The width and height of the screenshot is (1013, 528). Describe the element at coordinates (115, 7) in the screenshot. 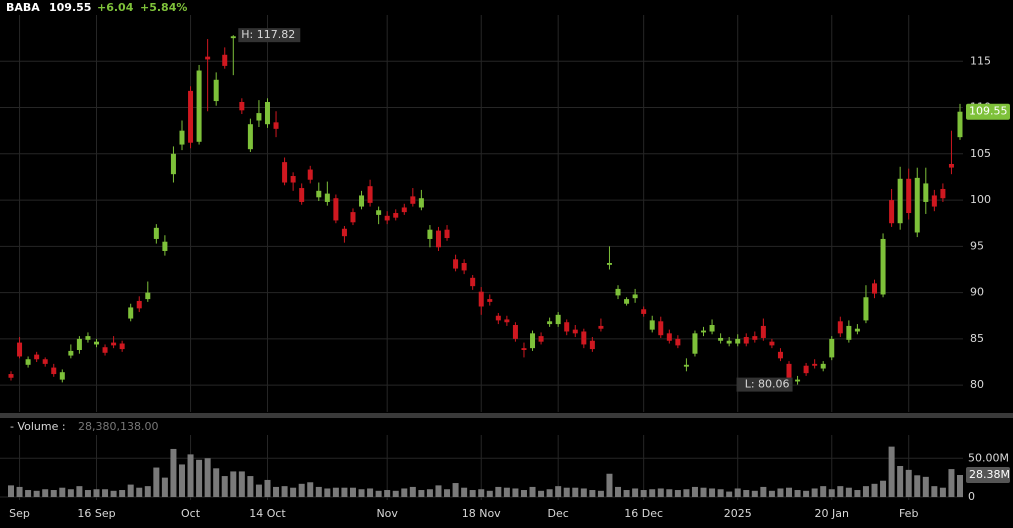

I see `change: +6.04` at that location.